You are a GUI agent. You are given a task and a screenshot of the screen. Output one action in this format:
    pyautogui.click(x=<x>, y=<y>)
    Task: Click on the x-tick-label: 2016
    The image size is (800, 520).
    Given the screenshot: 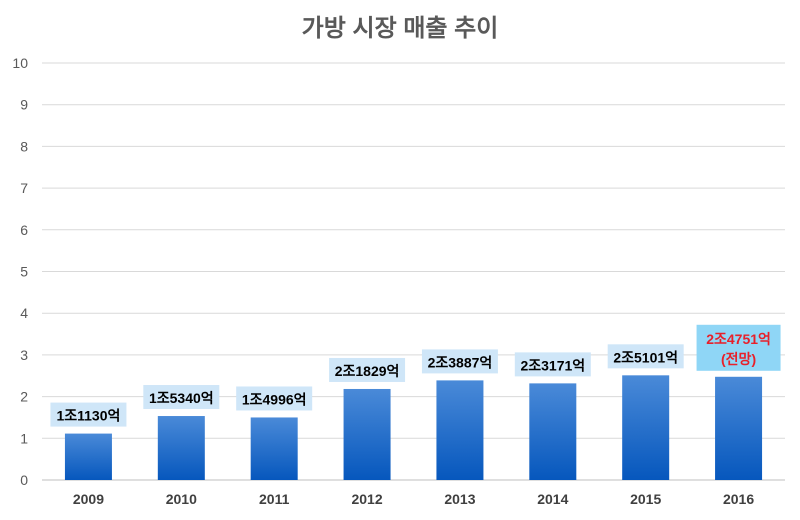 What is the action you would take?
    pyautogui.click(x=738, y=499)
    